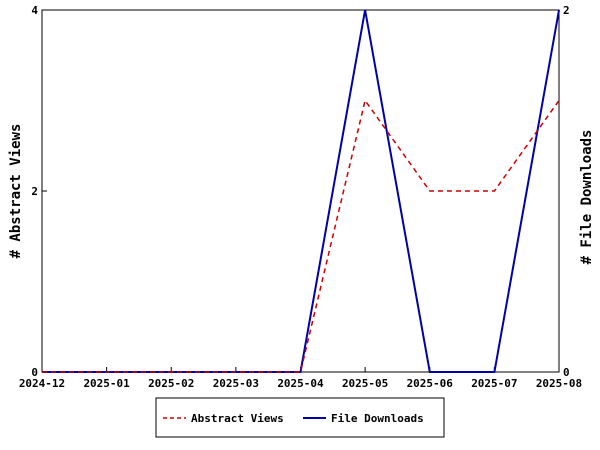  Describe the element at coordinates (236, 383) in the screenshot. I see `x-tick-label: 2025-03` at that location.